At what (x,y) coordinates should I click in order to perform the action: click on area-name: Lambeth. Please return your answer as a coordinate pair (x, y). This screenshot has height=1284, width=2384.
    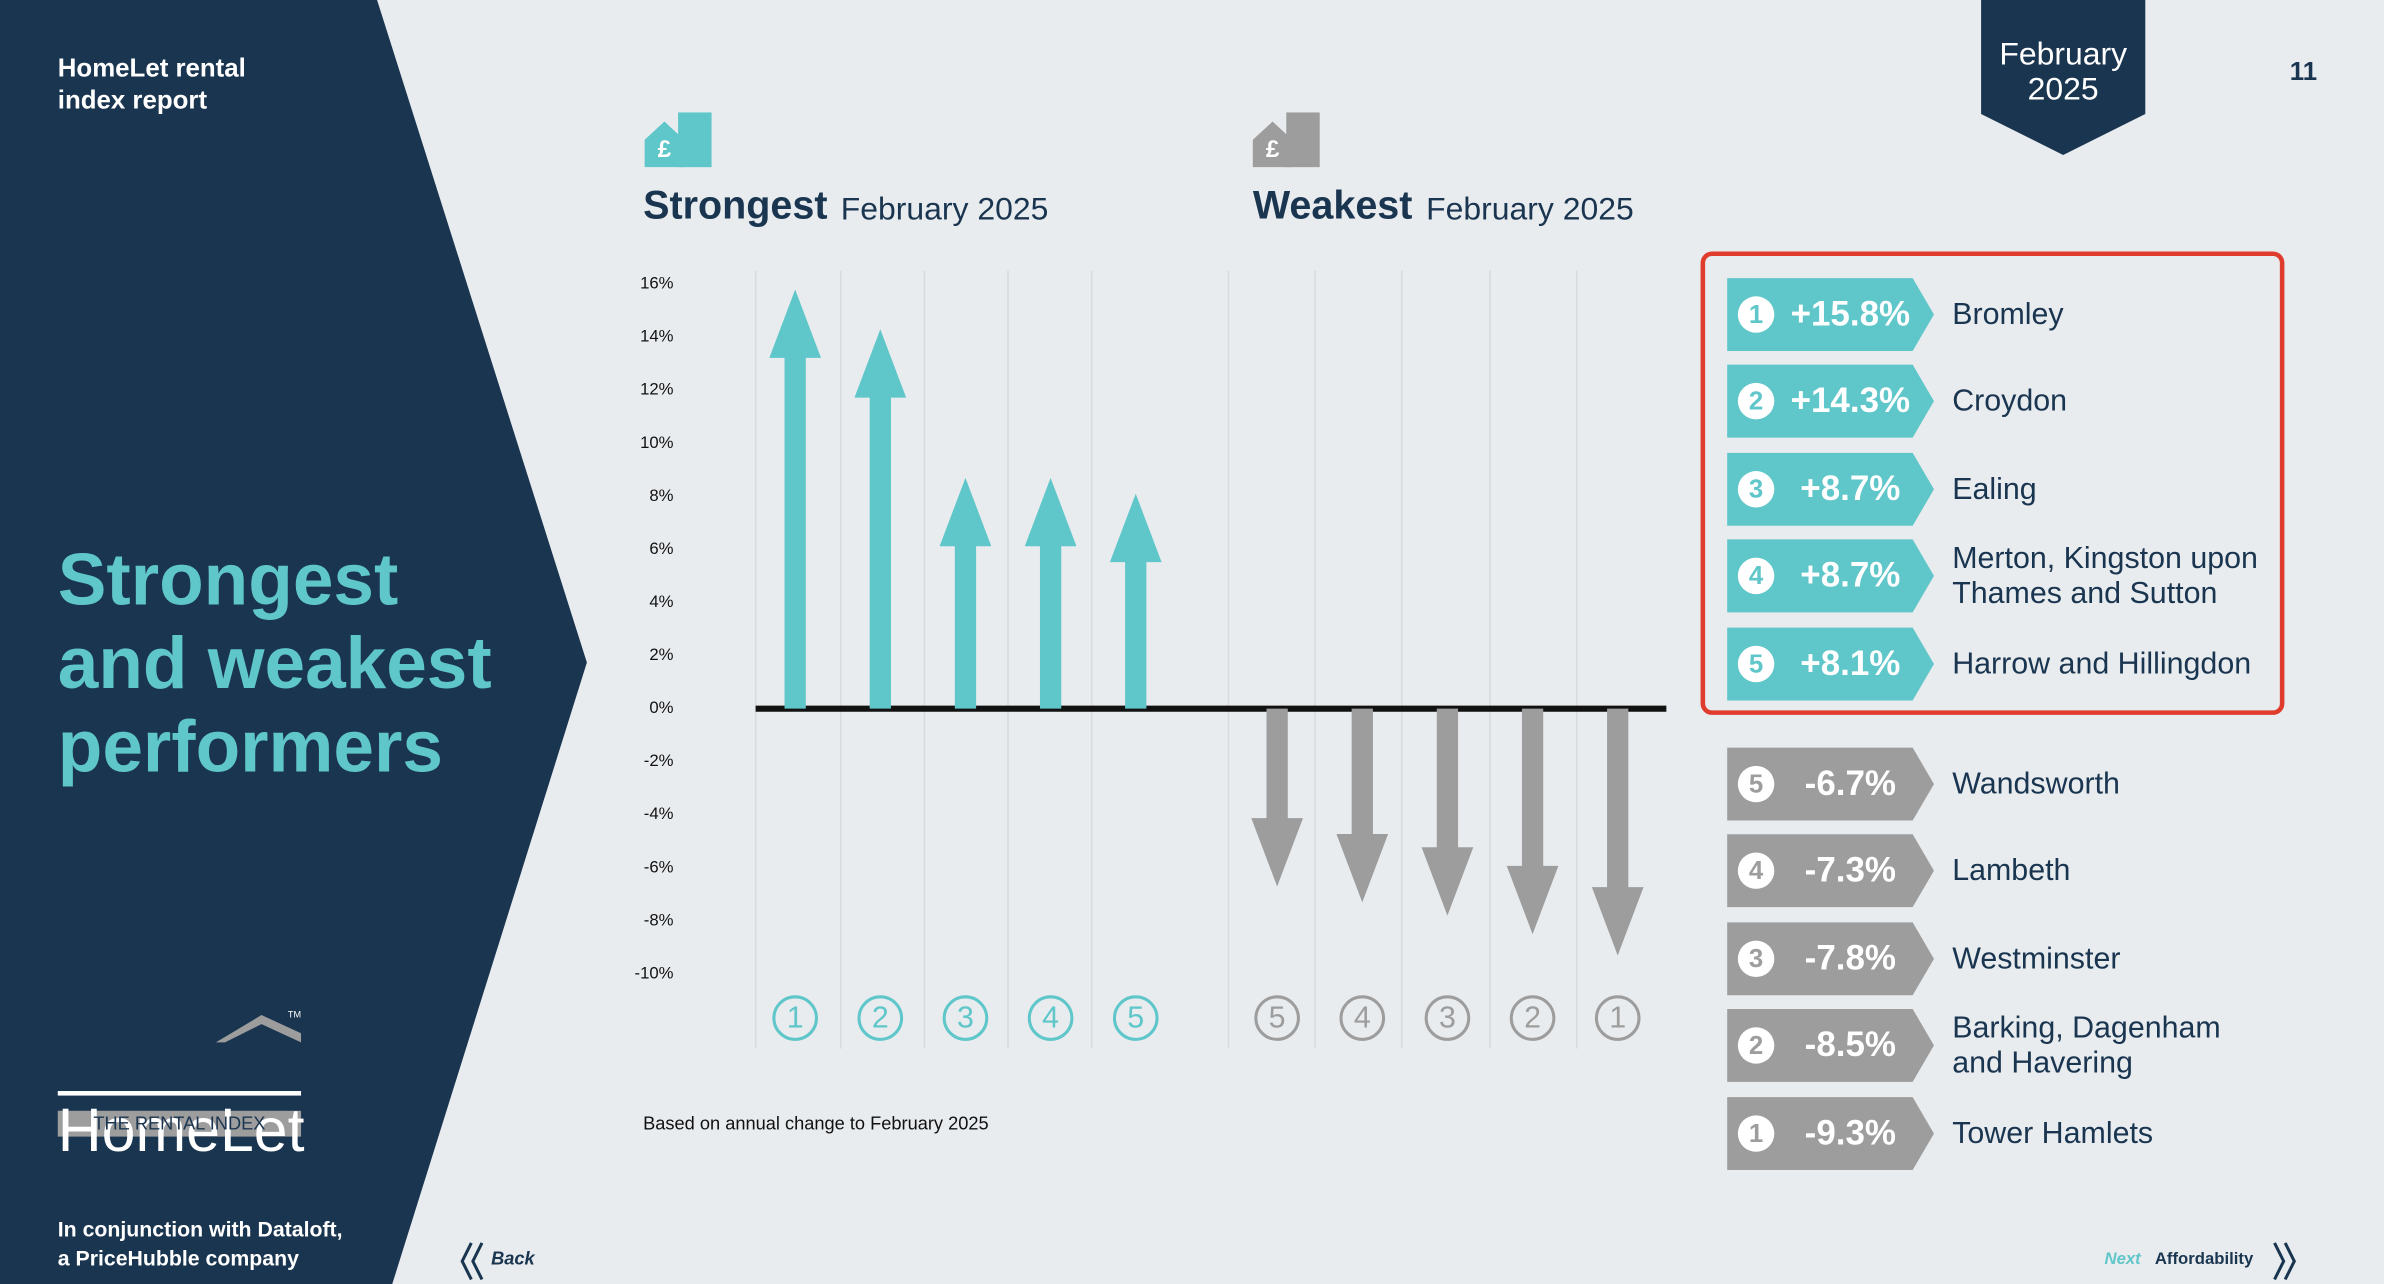
    Looking at the image, I should click on (2011, 870).